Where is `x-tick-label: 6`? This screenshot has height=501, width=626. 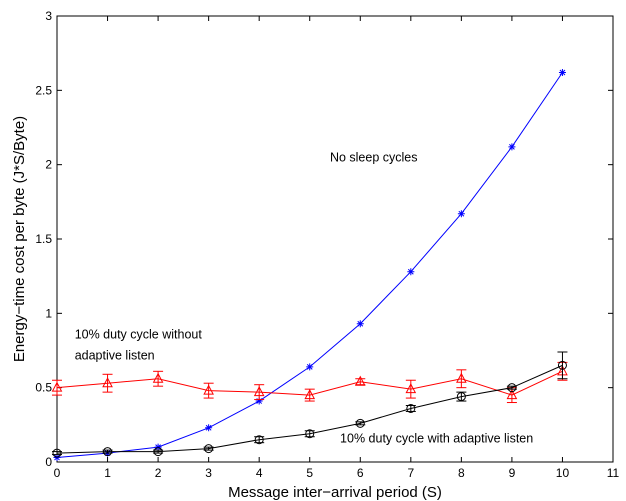 x-tick-label: 6 is located at coordinates (360, 473).